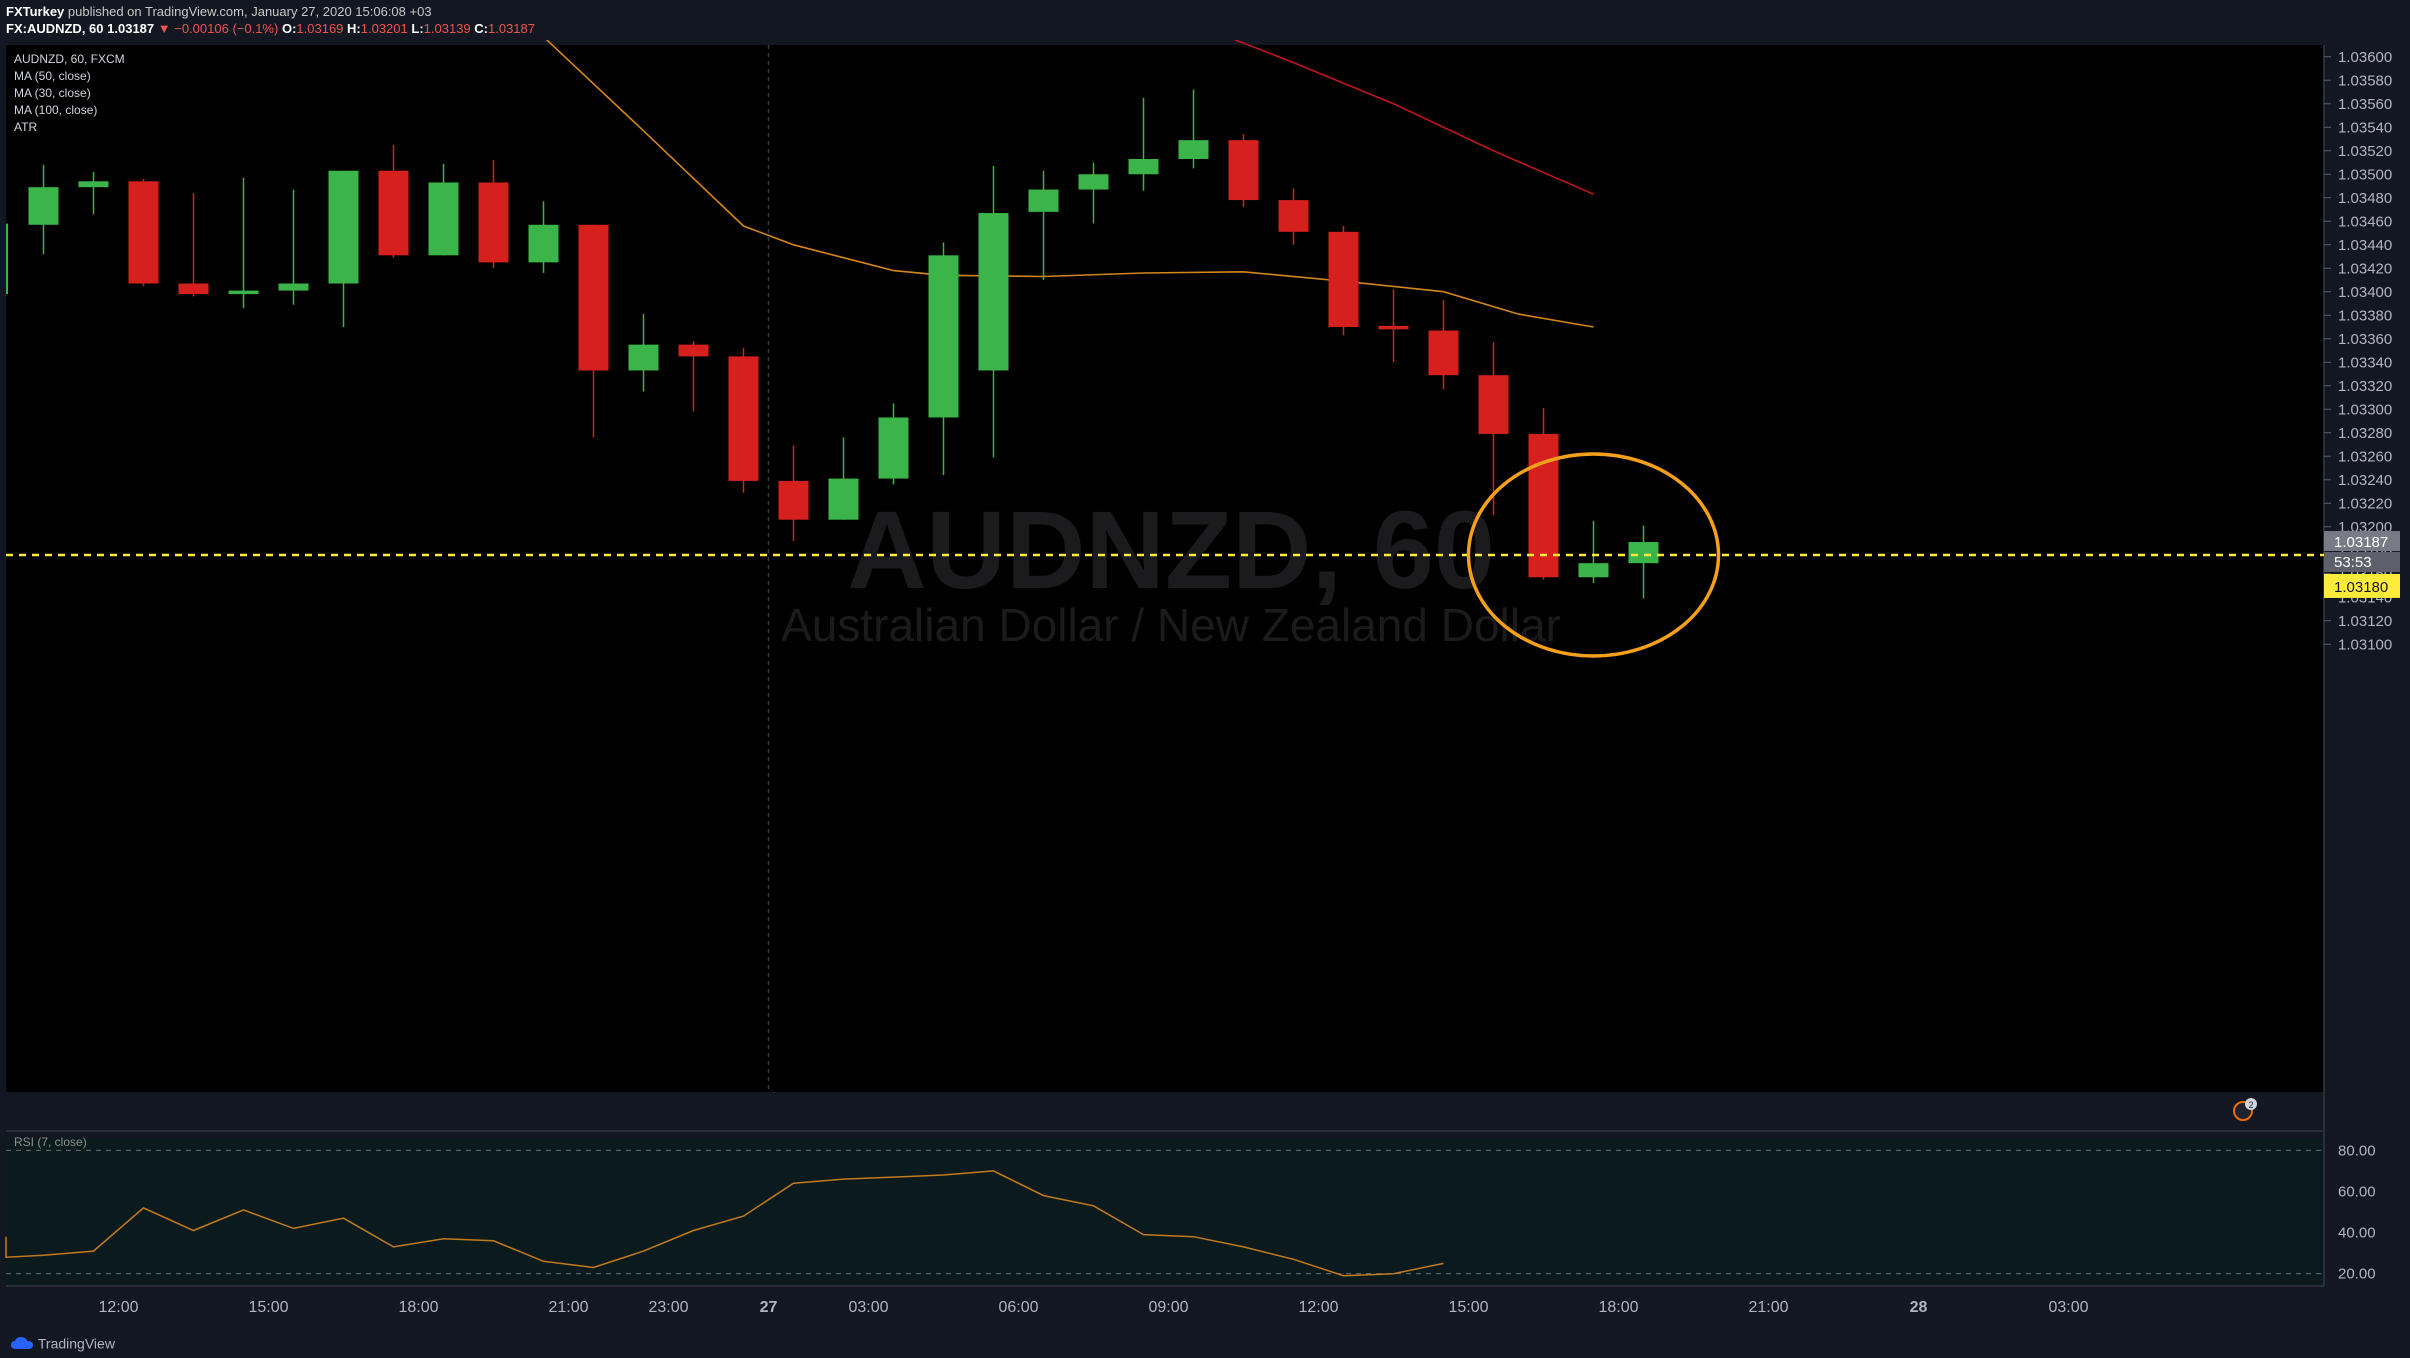 This screenshot has width=2410, height=1358. Describe the element at coordinates (2365, 386) in the screenshot. I see `price-tick-label: 1.03320` at that location.